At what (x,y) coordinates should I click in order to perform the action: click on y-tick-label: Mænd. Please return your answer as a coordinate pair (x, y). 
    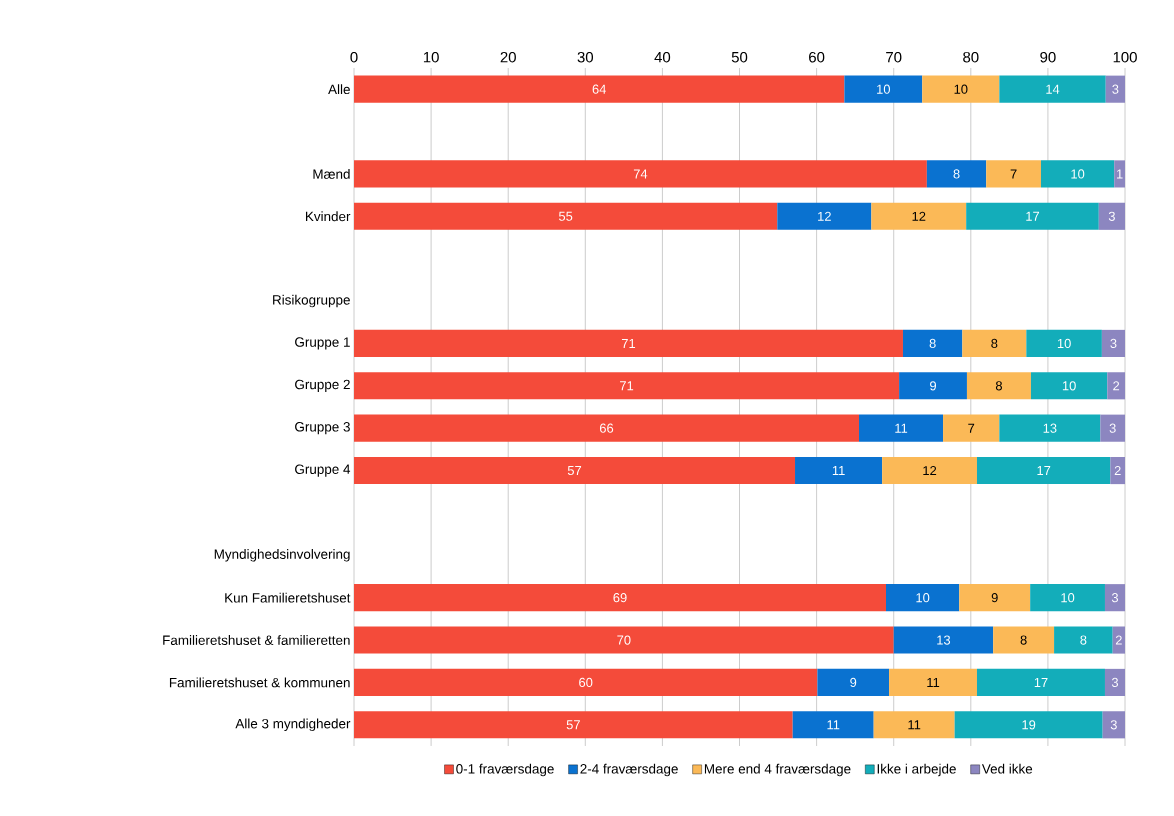
    Looking at the image, I should click on (331, 173).